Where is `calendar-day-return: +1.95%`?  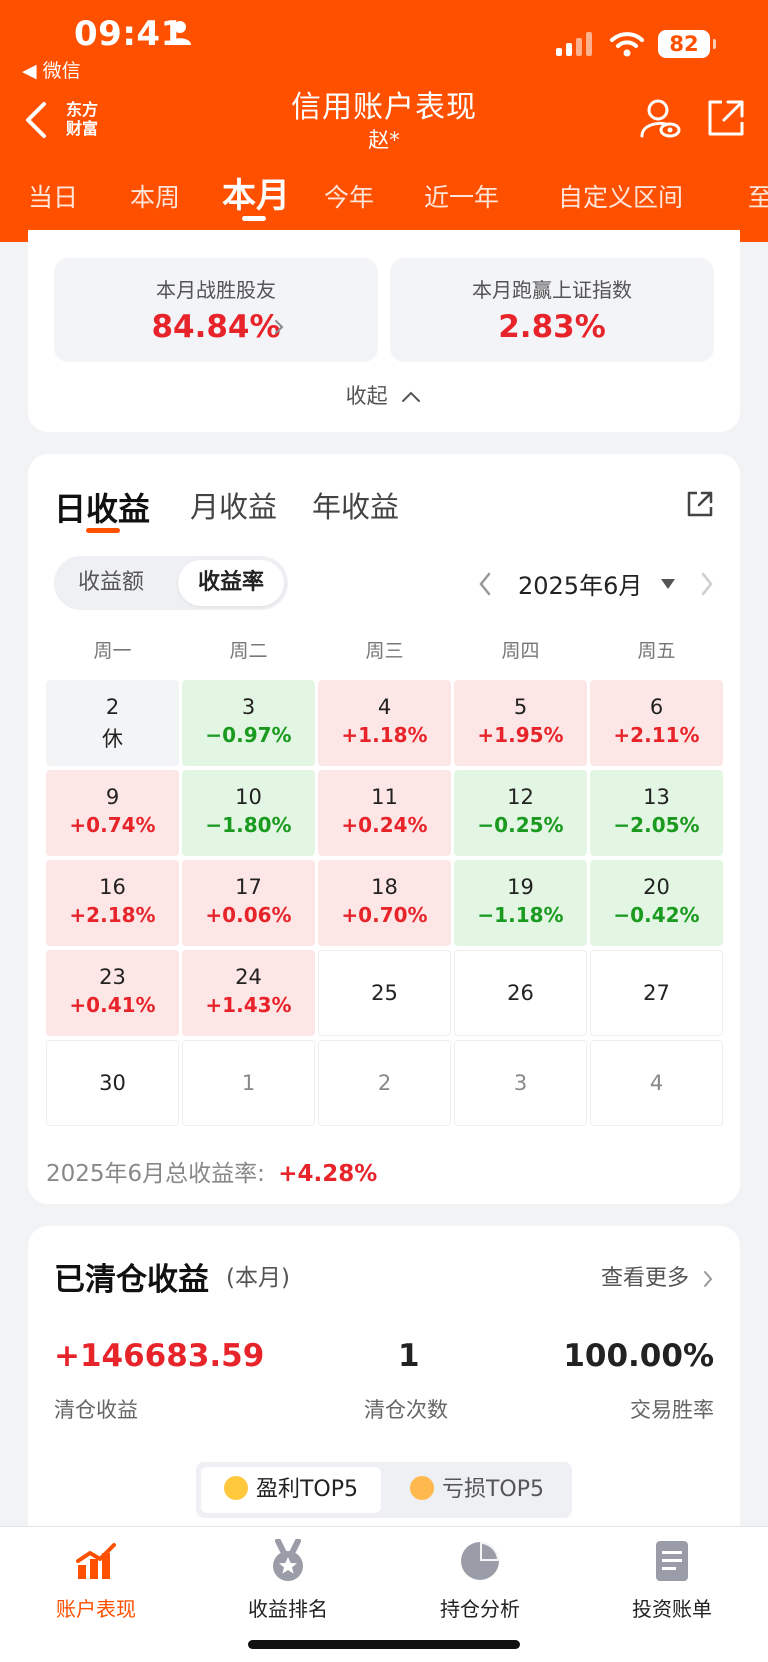
calendar-day-return: +1.95% is located at coordinates (520, 735).